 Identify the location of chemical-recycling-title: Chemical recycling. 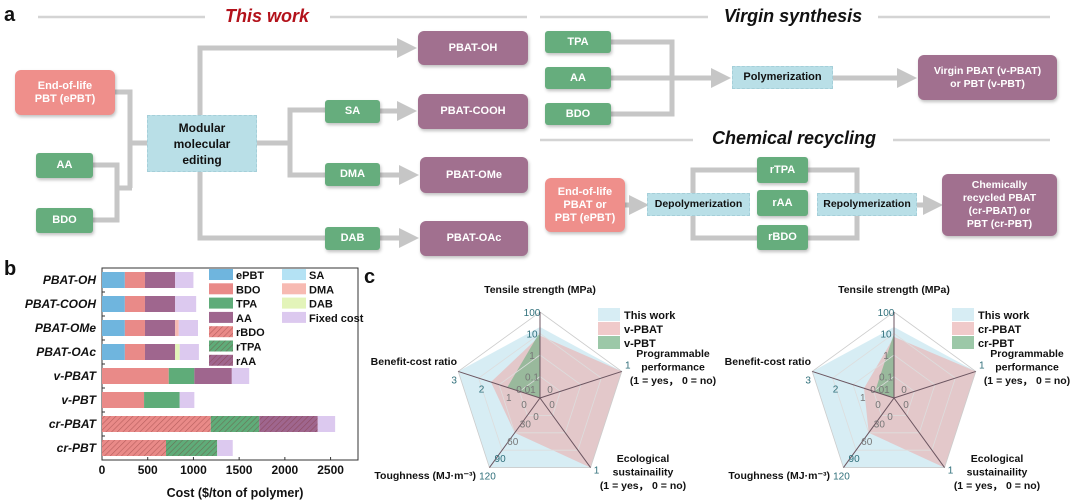
(794, 138).